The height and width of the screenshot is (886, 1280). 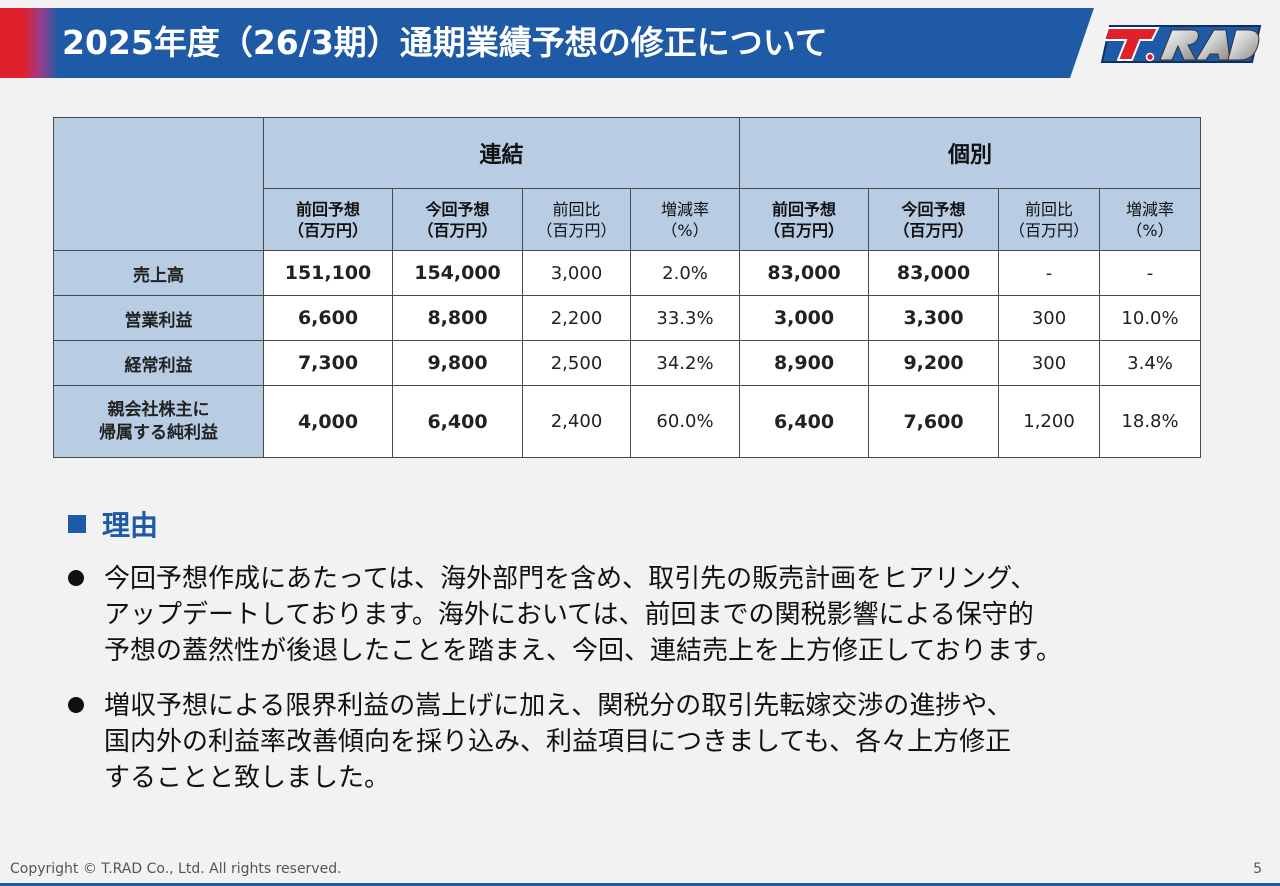 I want to click on group-header-consolidated: 連結, so click(x=501, y=153).